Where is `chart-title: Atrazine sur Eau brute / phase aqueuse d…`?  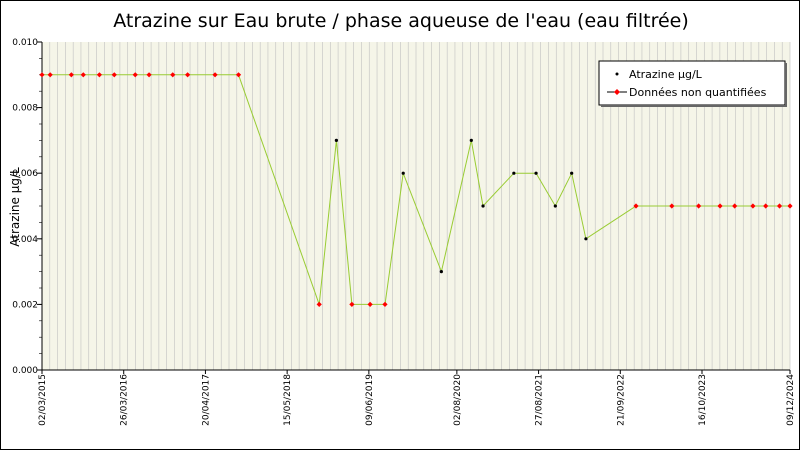 chart-title: Atrazine sur Eau brute / phase aqueuse d… is located at coordinates (401, 21).